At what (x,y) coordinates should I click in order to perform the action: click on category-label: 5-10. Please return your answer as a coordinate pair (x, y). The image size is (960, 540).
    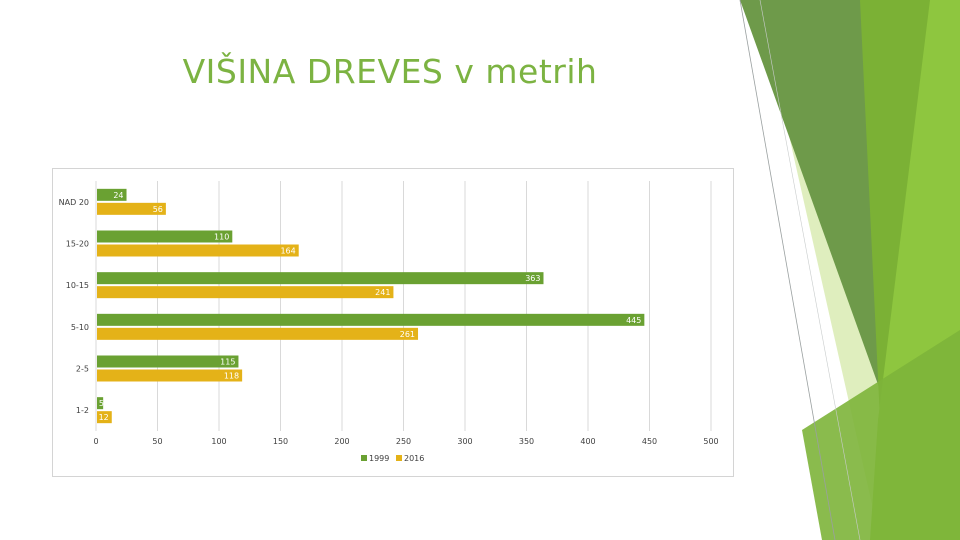
    Looking at the image, I should click on (80, 327).